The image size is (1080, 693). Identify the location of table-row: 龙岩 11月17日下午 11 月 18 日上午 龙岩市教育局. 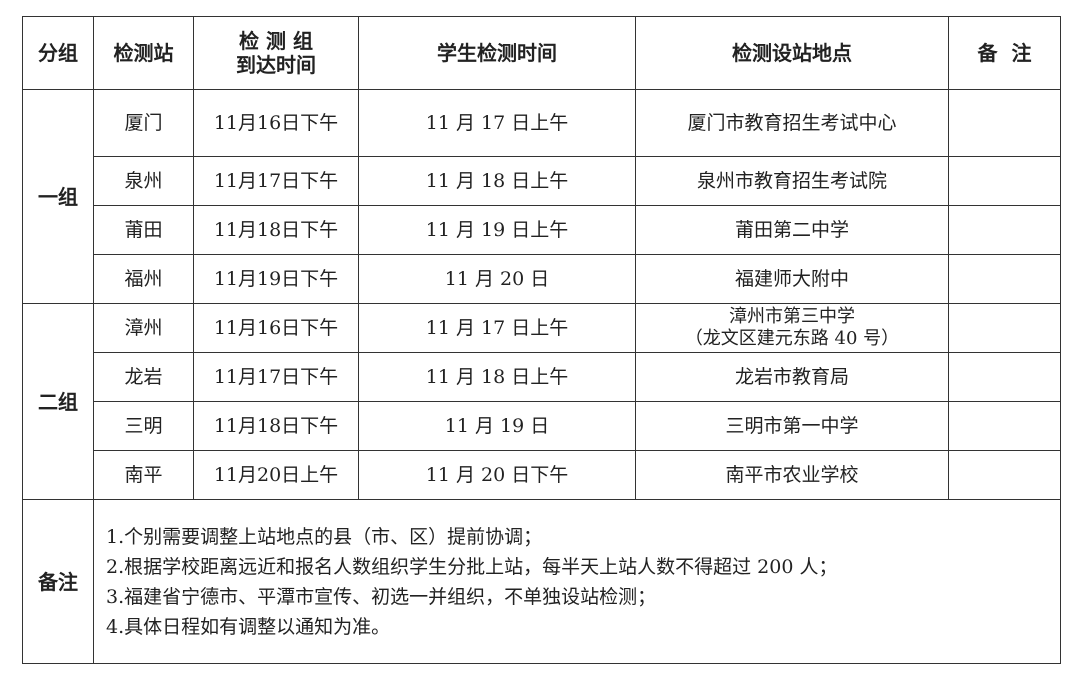
(542, 377).